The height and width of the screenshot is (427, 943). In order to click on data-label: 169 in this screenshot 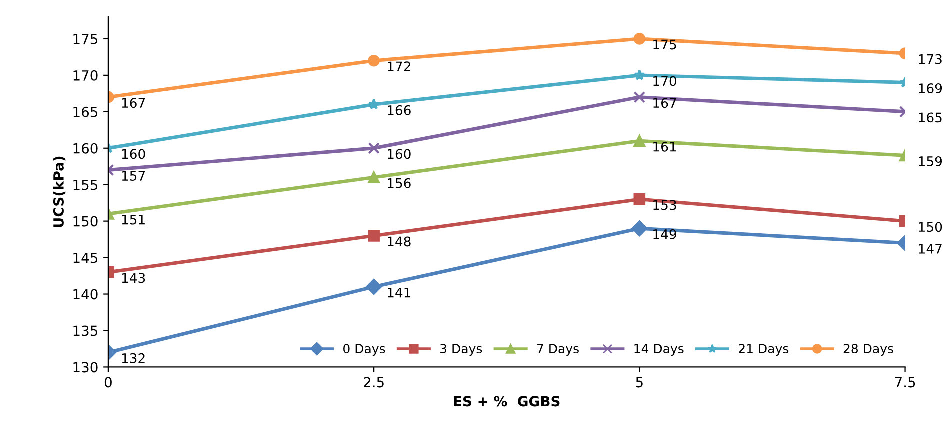, I will do `click(930, 89)`.